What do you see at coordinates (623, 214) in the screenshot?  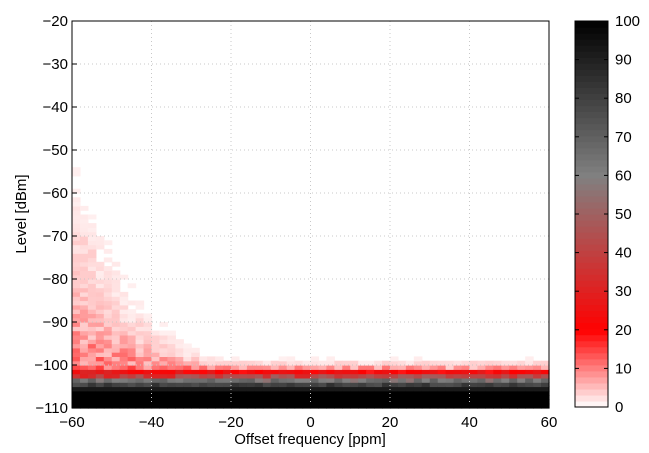 I see `colorbar-tick-label: 50` at bounding box center [623, 214].